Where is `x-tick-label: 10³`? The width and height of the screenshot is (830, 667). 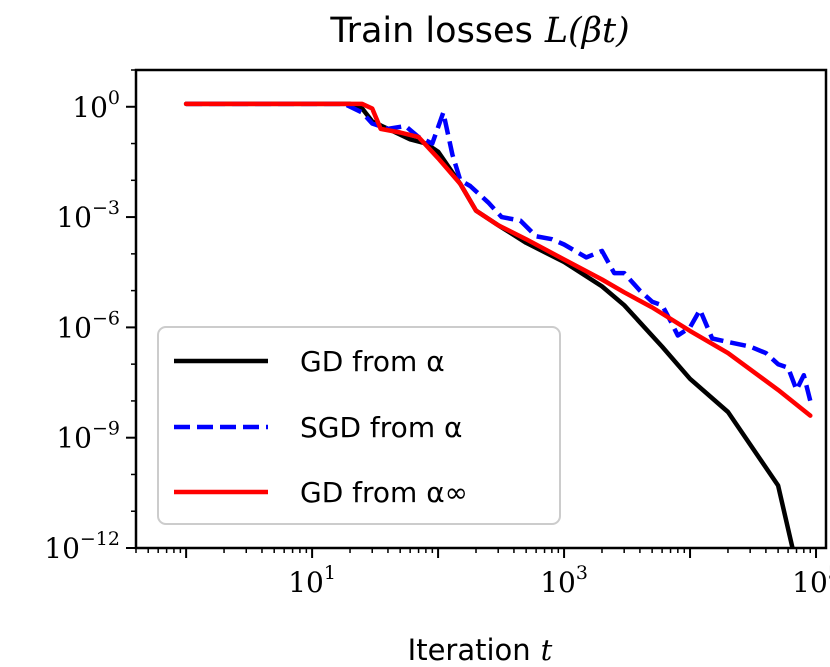
x-tick-label: 10³ is located at coordinates (564, 580).